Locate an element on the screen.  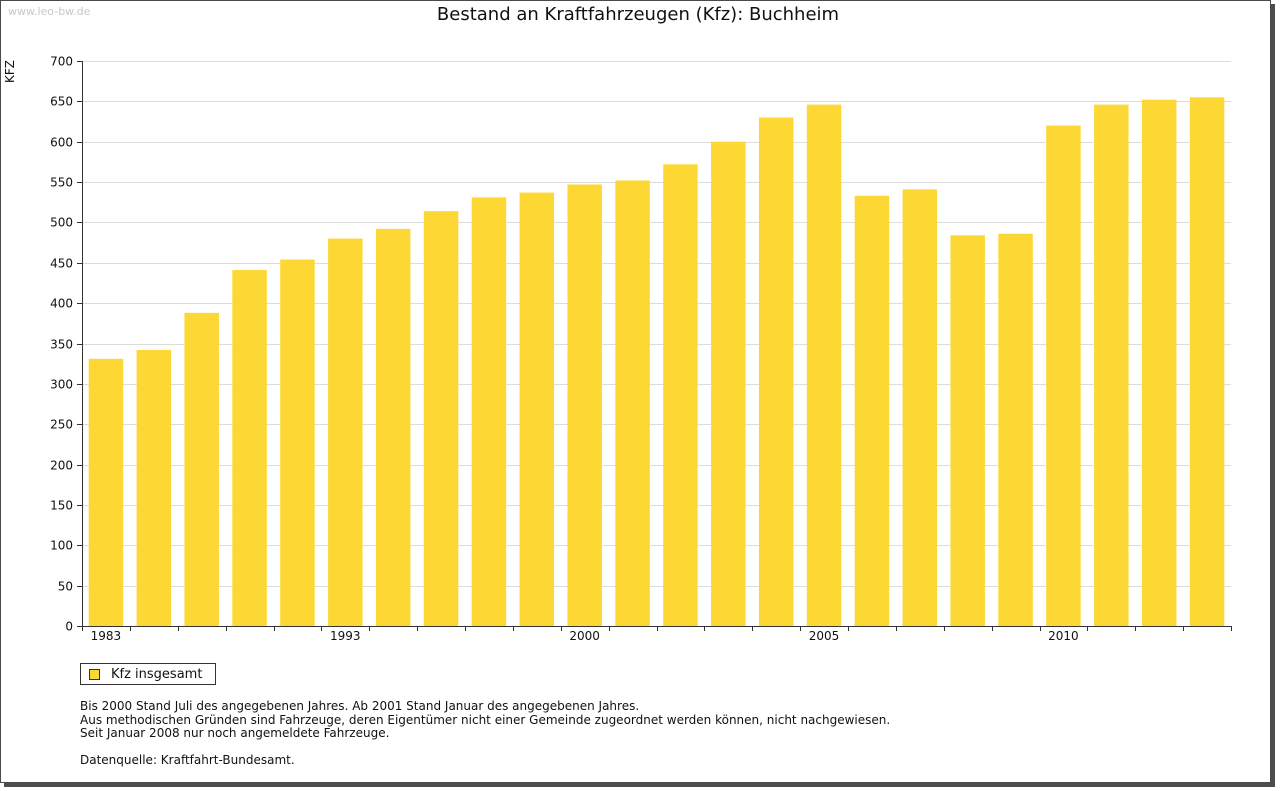
x-tick-label: 2010 is located at coordinates (1063, 636).